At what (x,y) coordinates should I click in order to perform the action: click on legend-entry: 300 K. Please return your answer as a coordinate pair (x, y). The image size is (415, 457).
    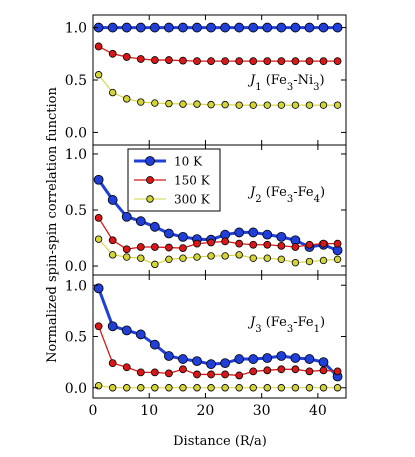
    Looking at the image, I should click on (192, 200).